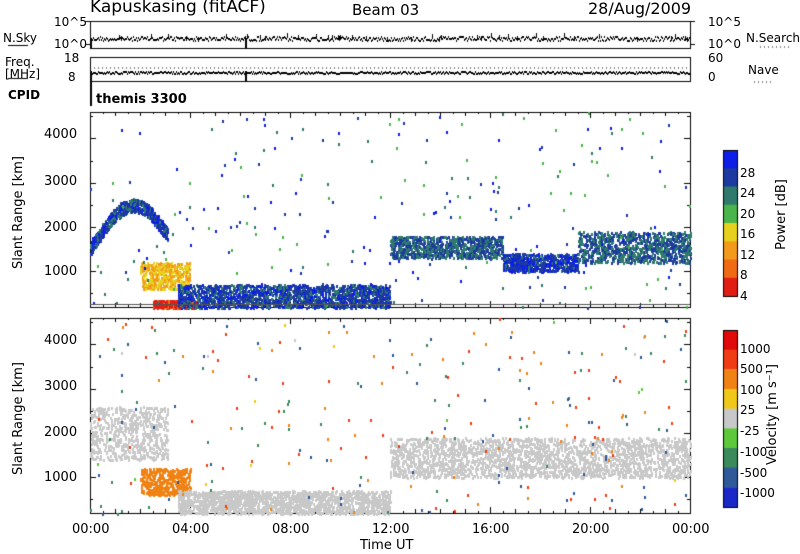 The height and width of the screenshot is (554, 800). Describe the element at coordinates (744, 275) in the screenshot. I see `power-cb-tick-8: 8` at that location.